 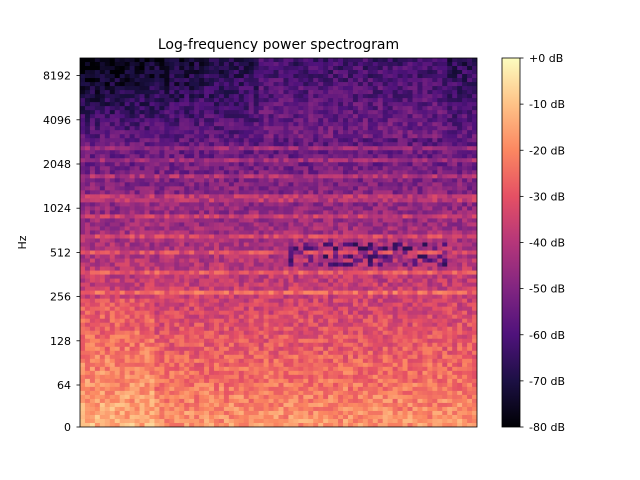 What do you see at coordinates (67, 427) in the screenshot?
I see `y-tick-label: 0` at bounding box center [67, 427].